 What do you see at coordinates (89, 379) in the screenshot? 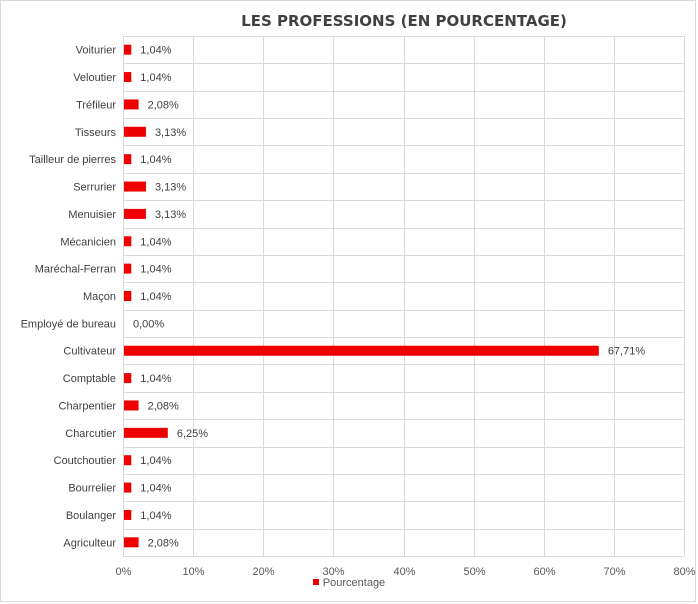
I see `category-label: Comptable` at bounding box center [89, 379].